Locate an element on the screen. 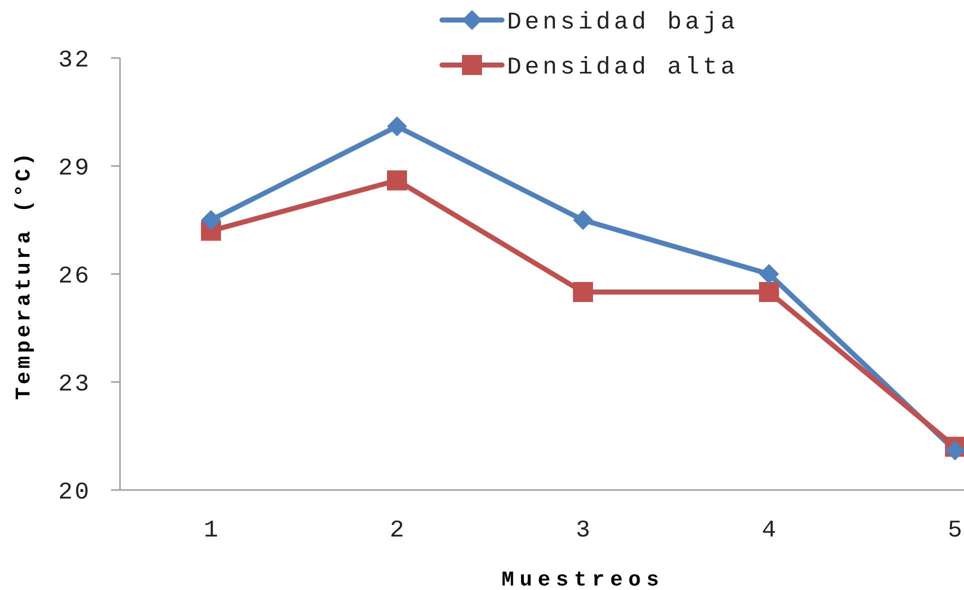  y-tick-label: 29 is located at coordinates (74, 168).